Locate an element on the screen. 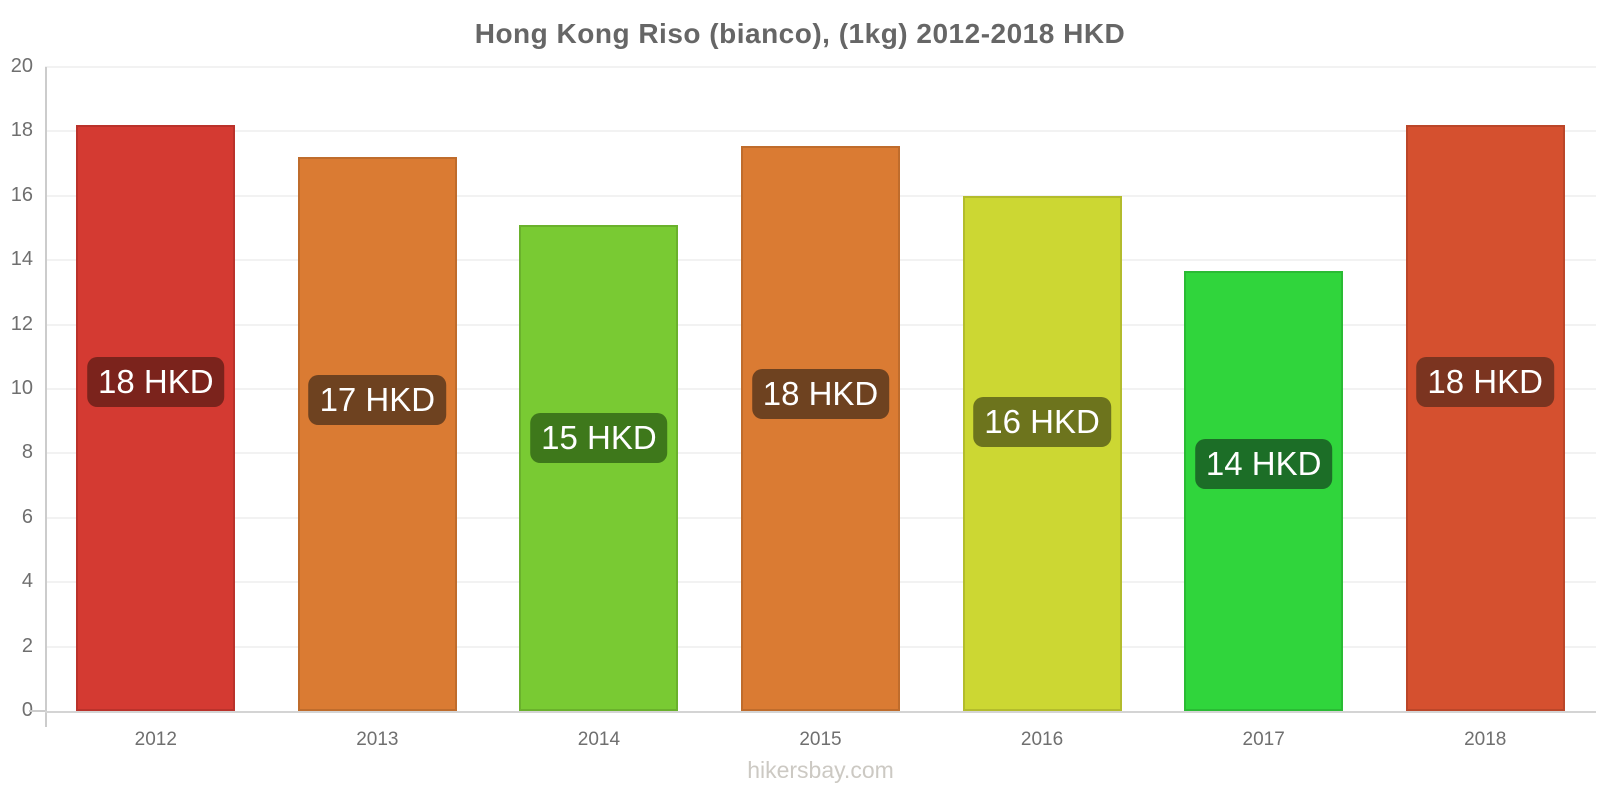 The height and width of the screenshot is (800, 1600). bar-2015: 18 HKD is located at coordinates (820, 428).